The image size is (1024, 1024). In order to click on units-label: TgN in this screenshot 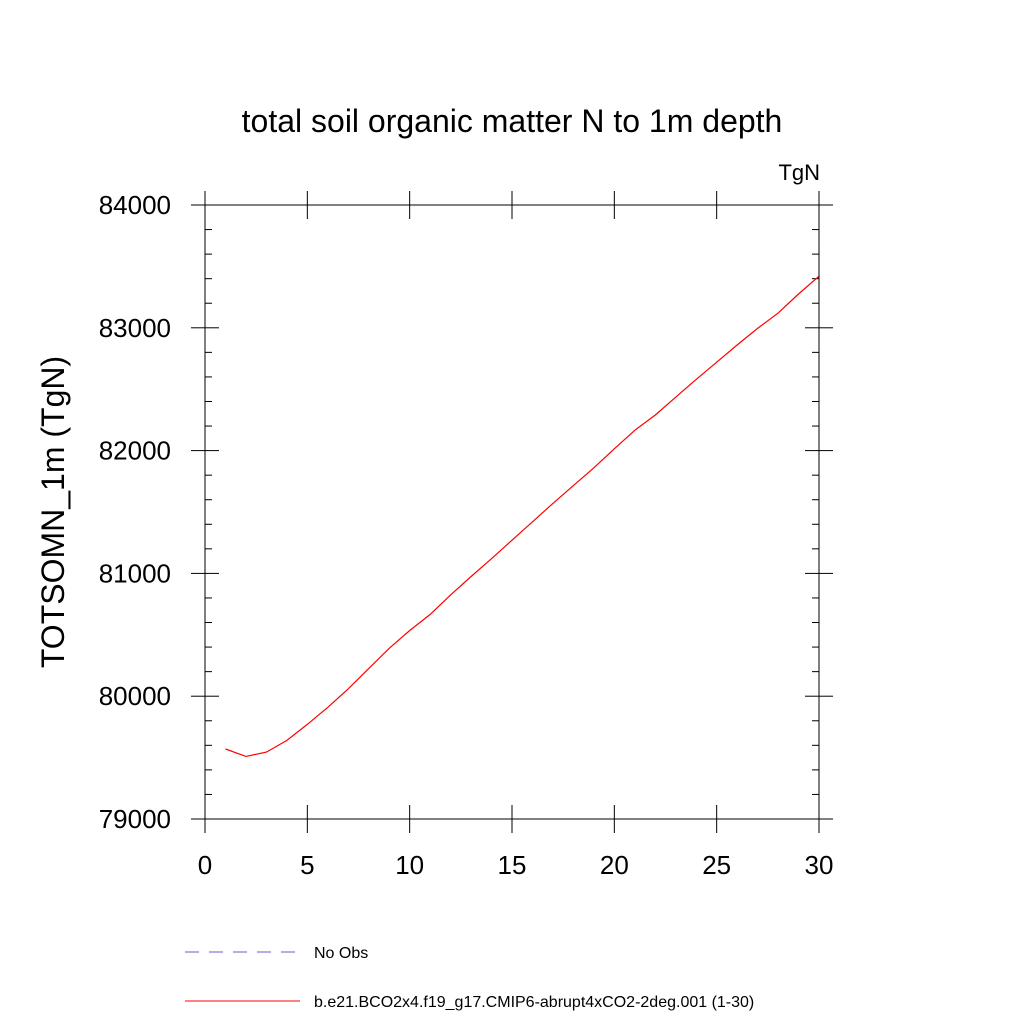, I will do `click(799, 172)`.